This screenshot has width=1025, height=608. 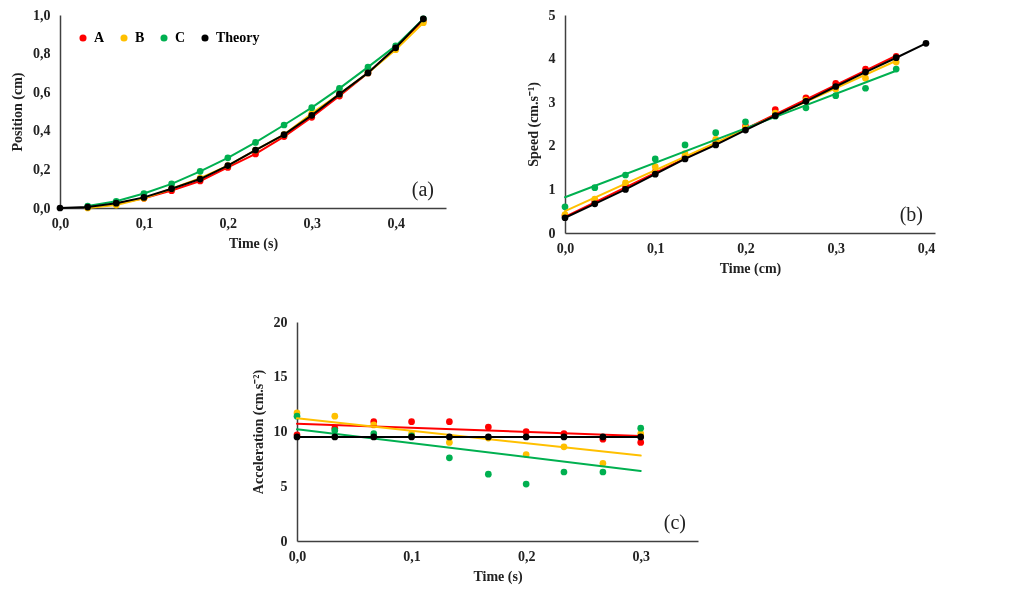 I want to click on y-tick-label: 20, so click(x=280, y=322).